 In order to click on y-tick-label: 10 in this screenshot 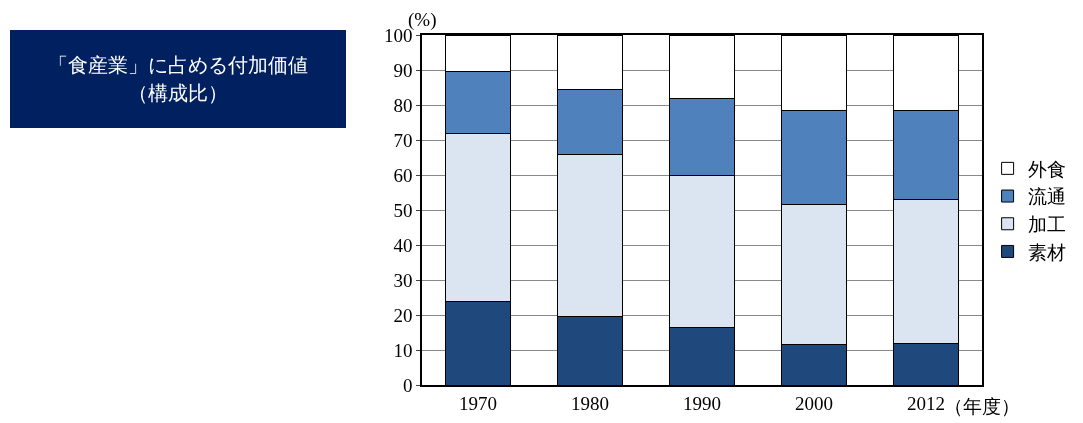, I will do `click(403, 350)`.